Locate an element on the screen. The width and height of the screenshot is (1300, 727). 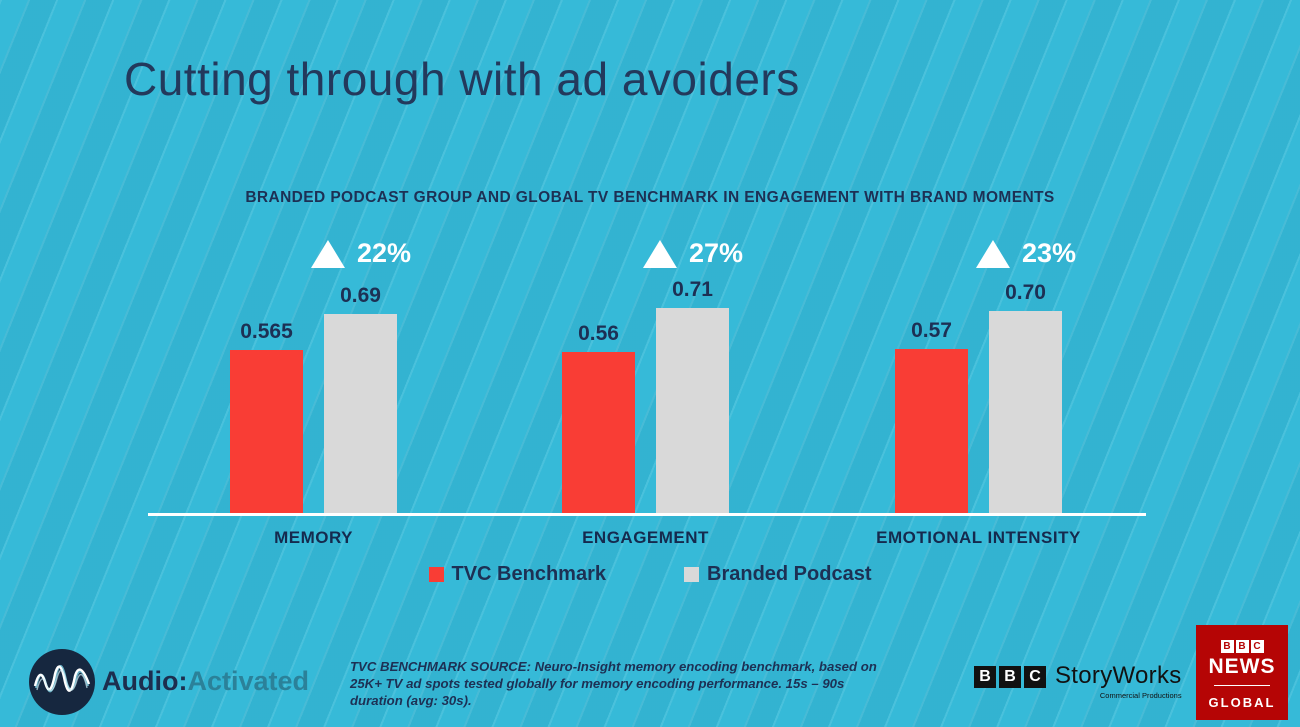
bbc-storyworks-logo: B B C StoryWorks Commercial Productions is located at coordinates (1078, 682).